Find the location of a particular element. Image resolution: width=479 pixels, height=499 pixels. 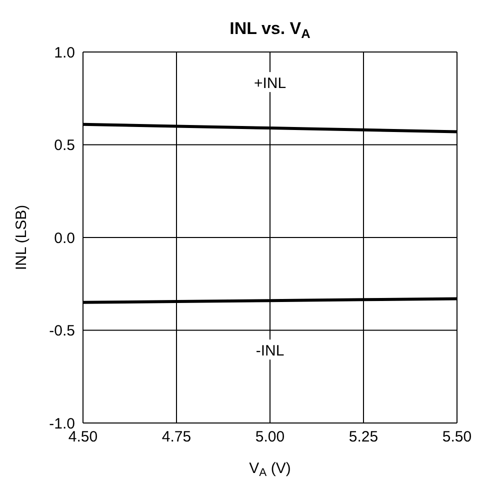

x-tick-label: 5.50 is located at coordinates (457, 437).